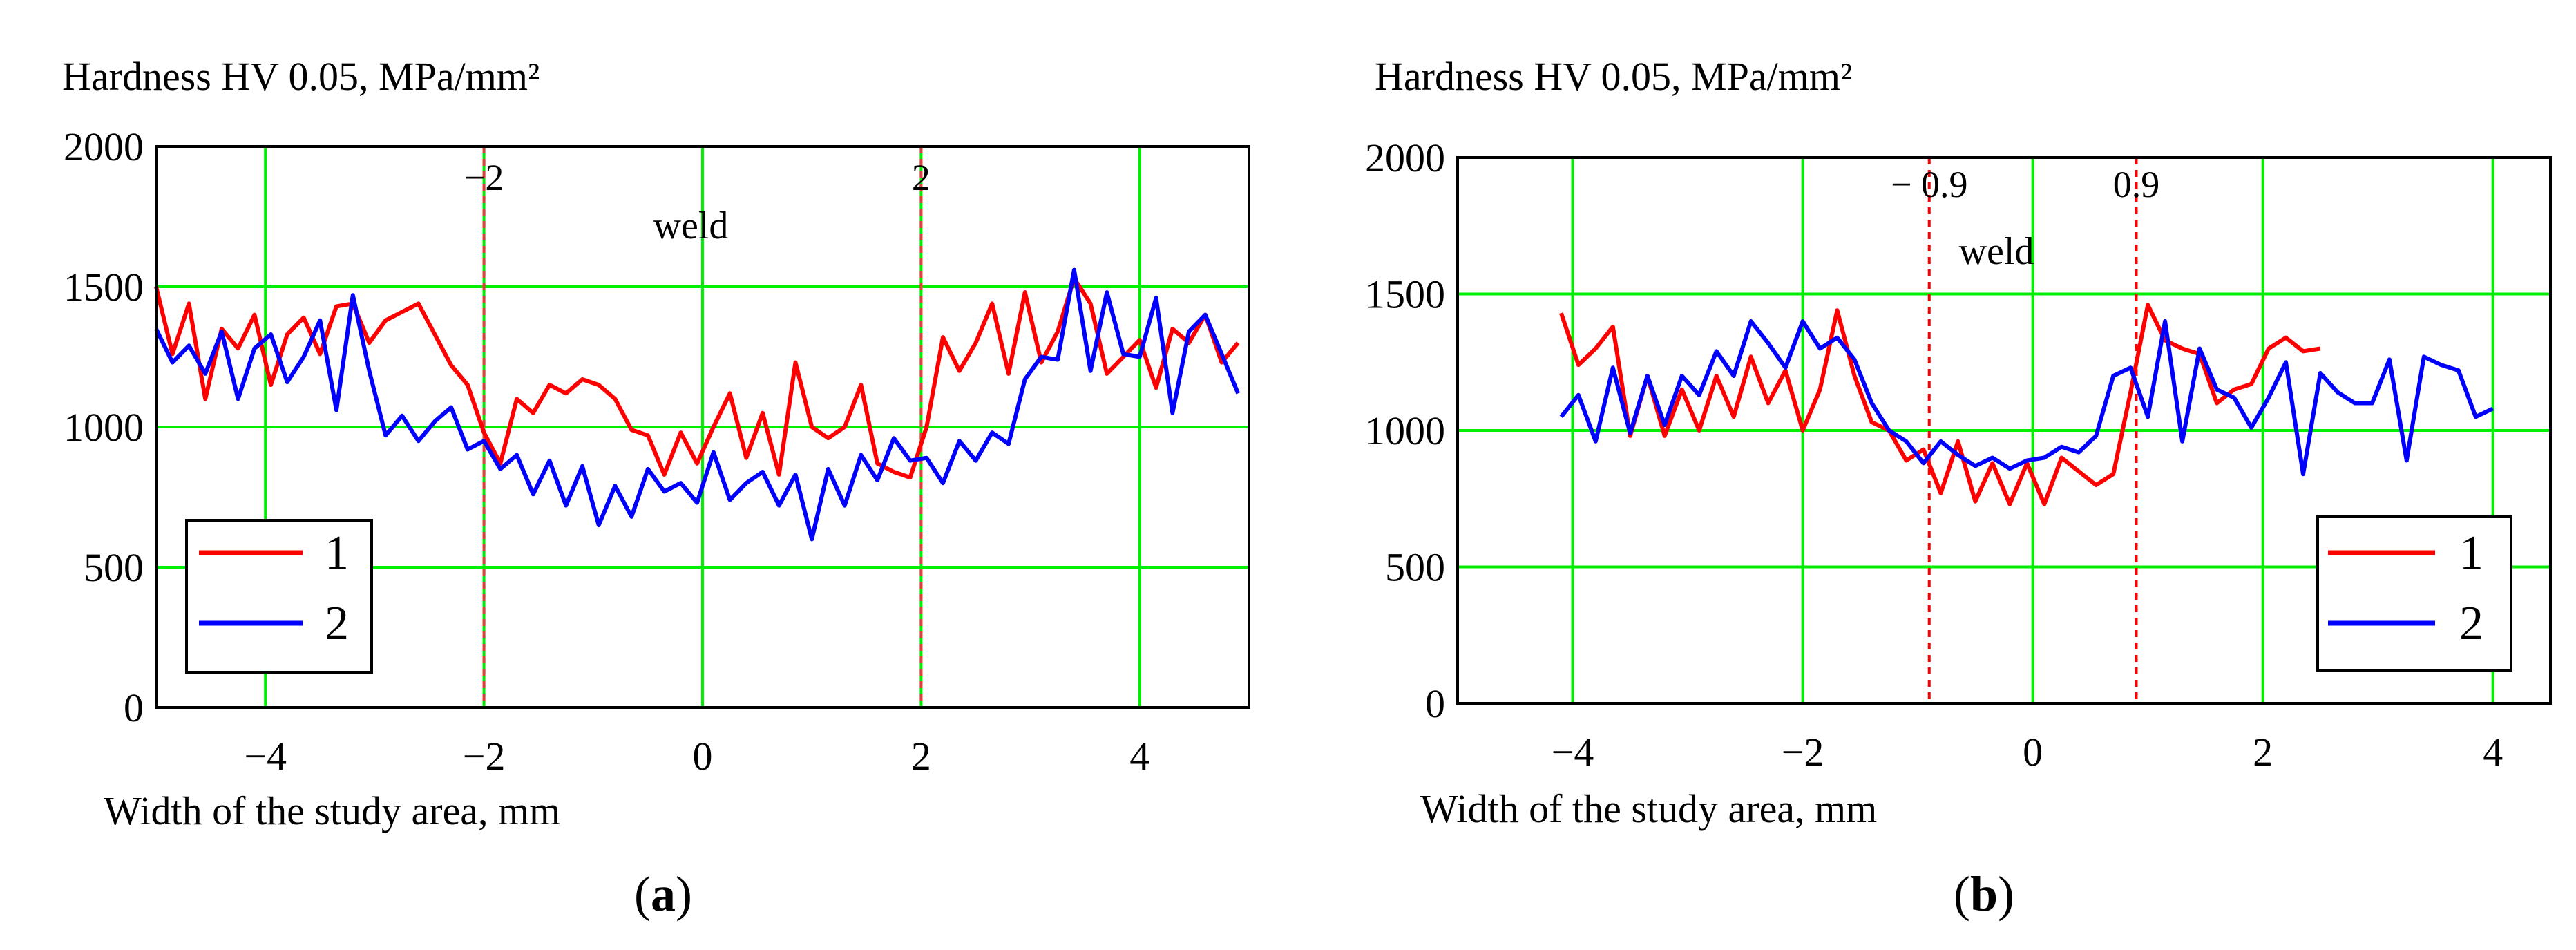 Image resolution: width=2576 pixels, height=950 pixels. I want to click on weld-boundary-label: 2, so click(921, 178).